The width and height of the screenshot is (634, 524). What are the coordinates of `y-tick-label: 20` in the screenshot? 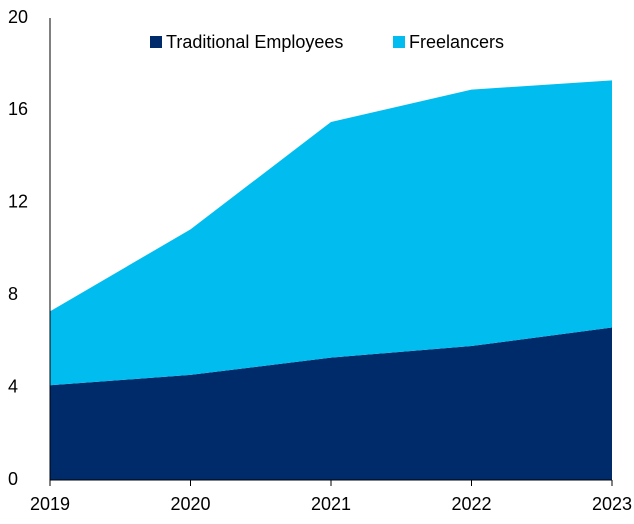 It's located at (18, 17).